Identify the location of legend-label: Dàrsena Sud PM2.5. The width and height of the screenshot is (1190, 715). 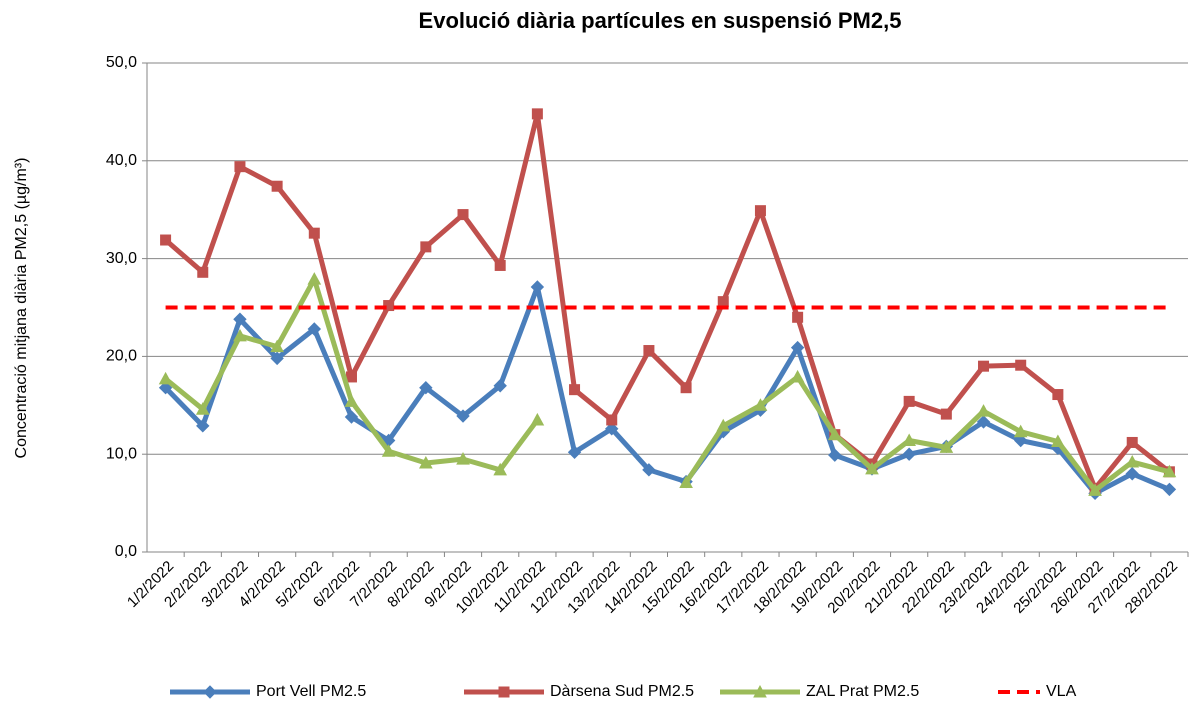
(622, 691).